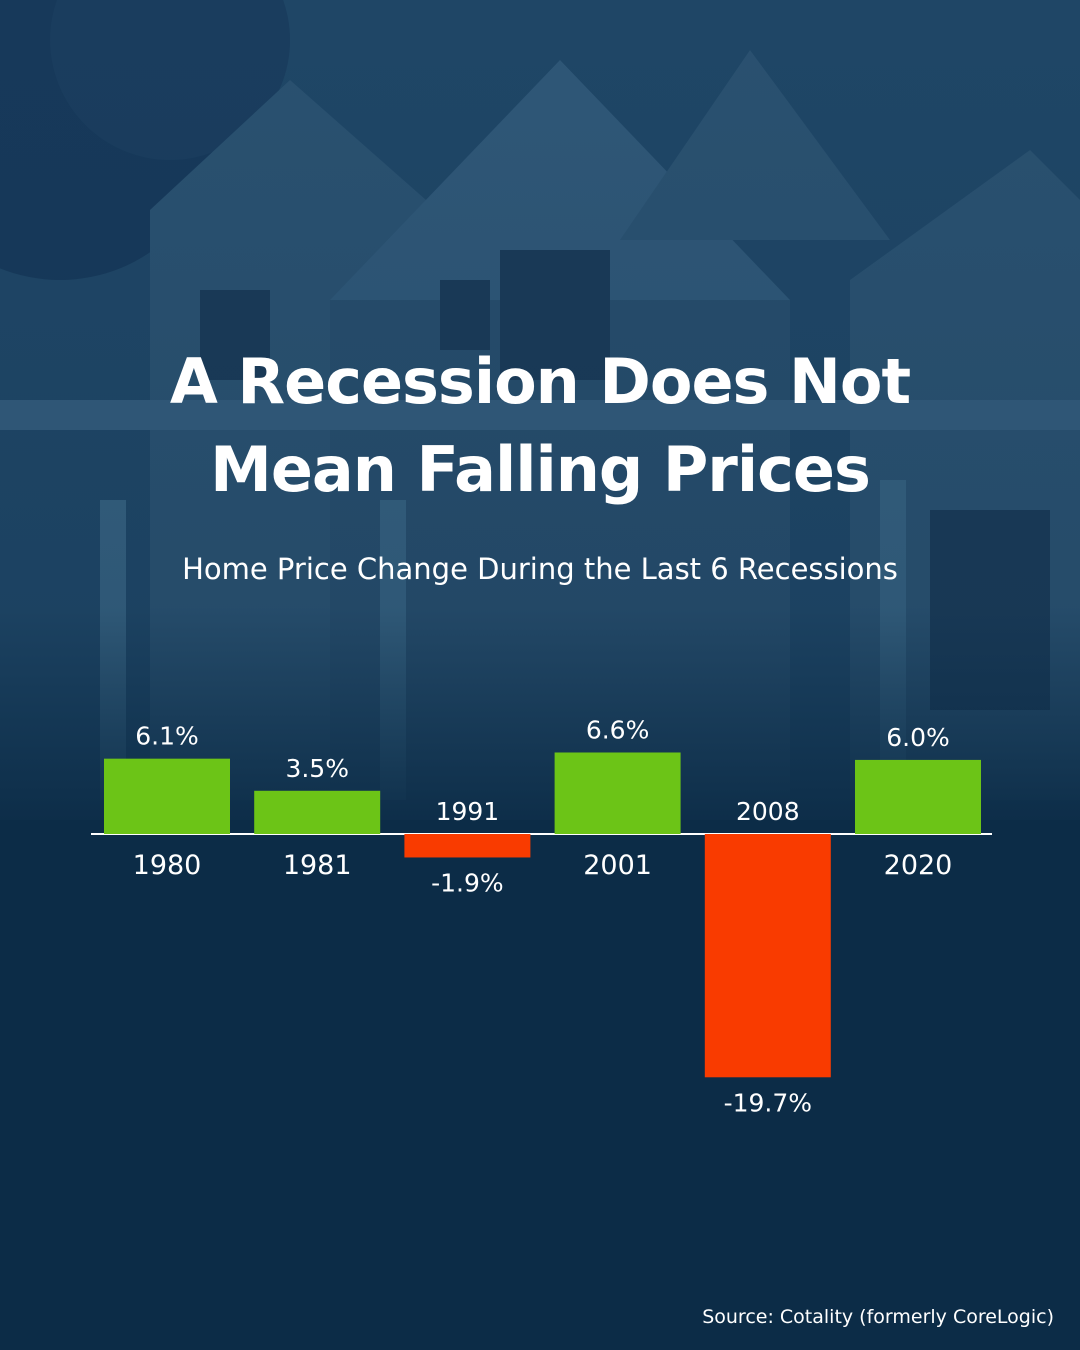  What do you see at coordinates (768, 1102) in the screenshot?
I see `data-label-2008: -19.7%` at bounding box center [768, 1102].